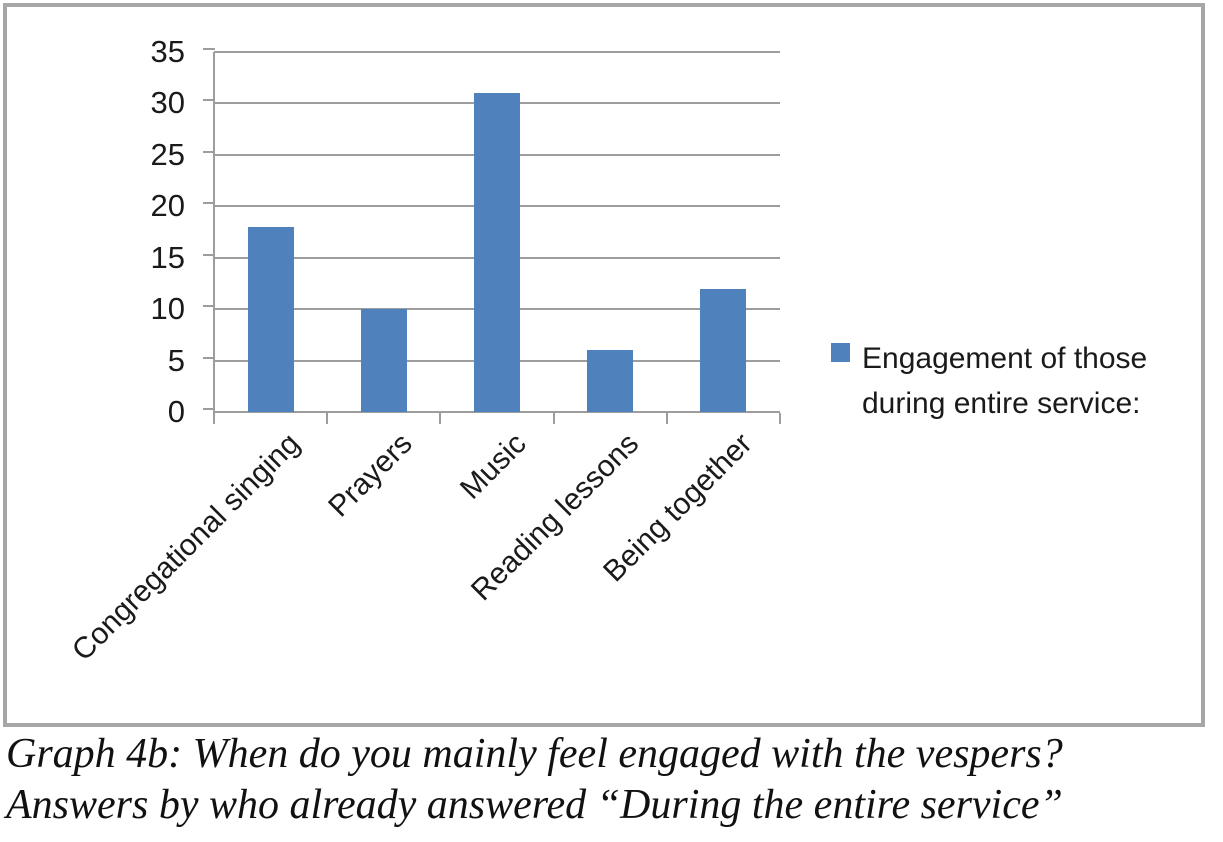 The image size is (1223, 842). I want to click on y-tick-label: 0, so click(176, 411).